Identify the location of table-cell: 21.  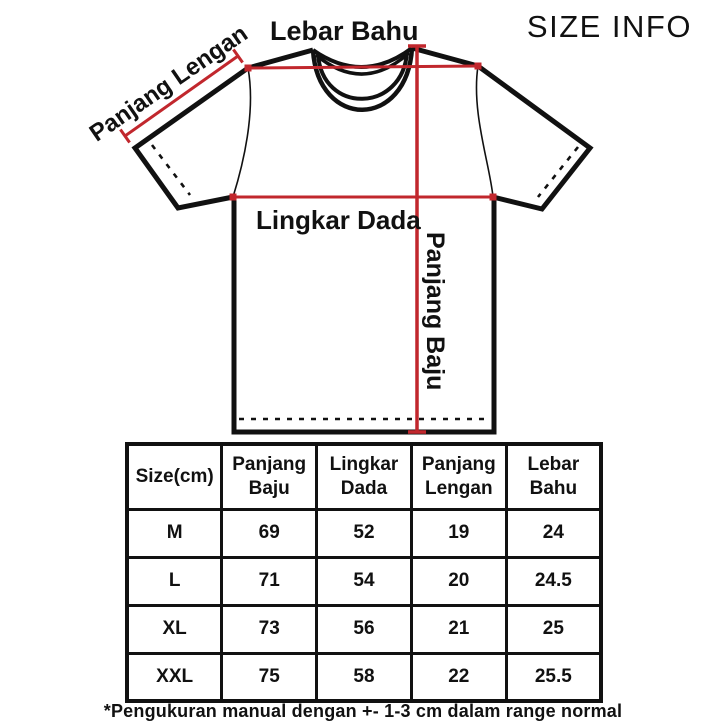
(458, 629).